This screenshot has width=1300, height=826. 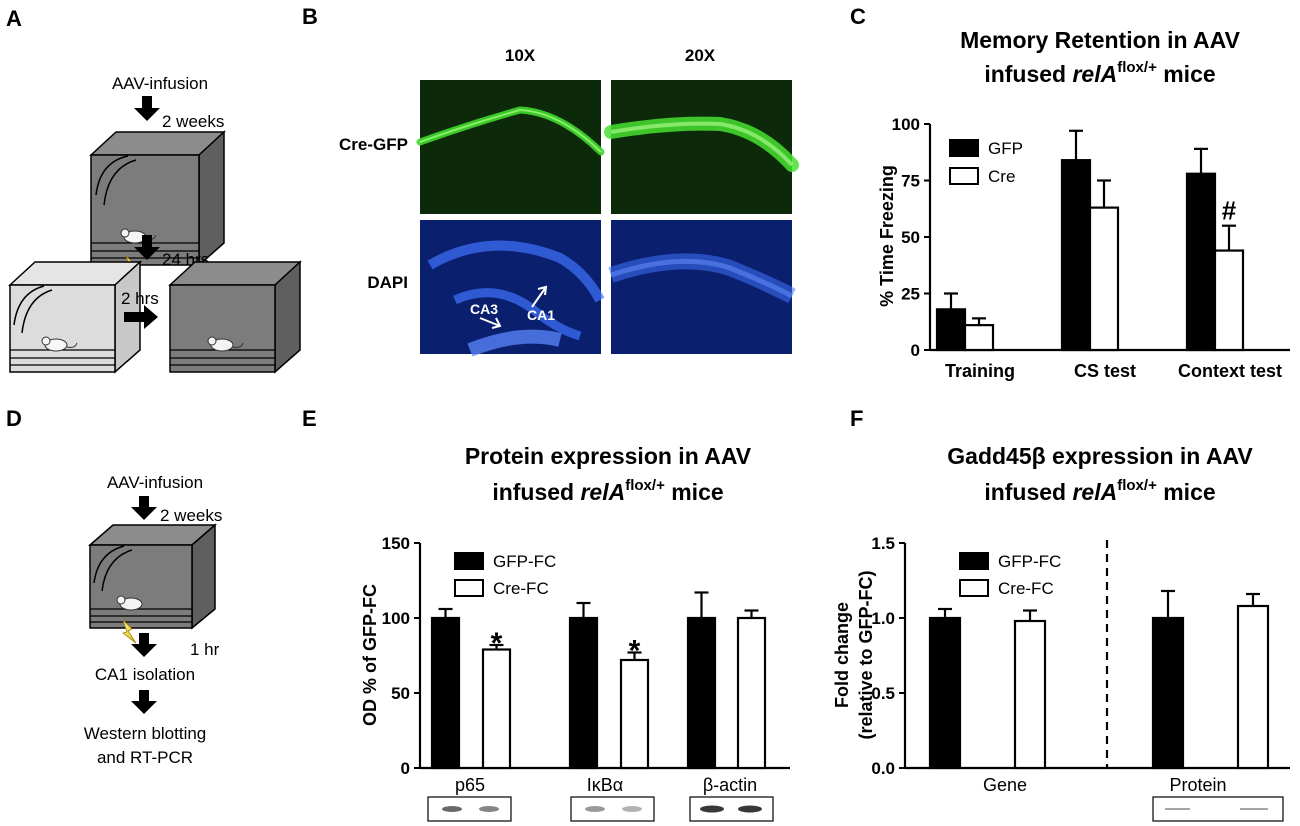 I want to click on chart-e-y-tick-label: 150, so click(x=396, y=543).